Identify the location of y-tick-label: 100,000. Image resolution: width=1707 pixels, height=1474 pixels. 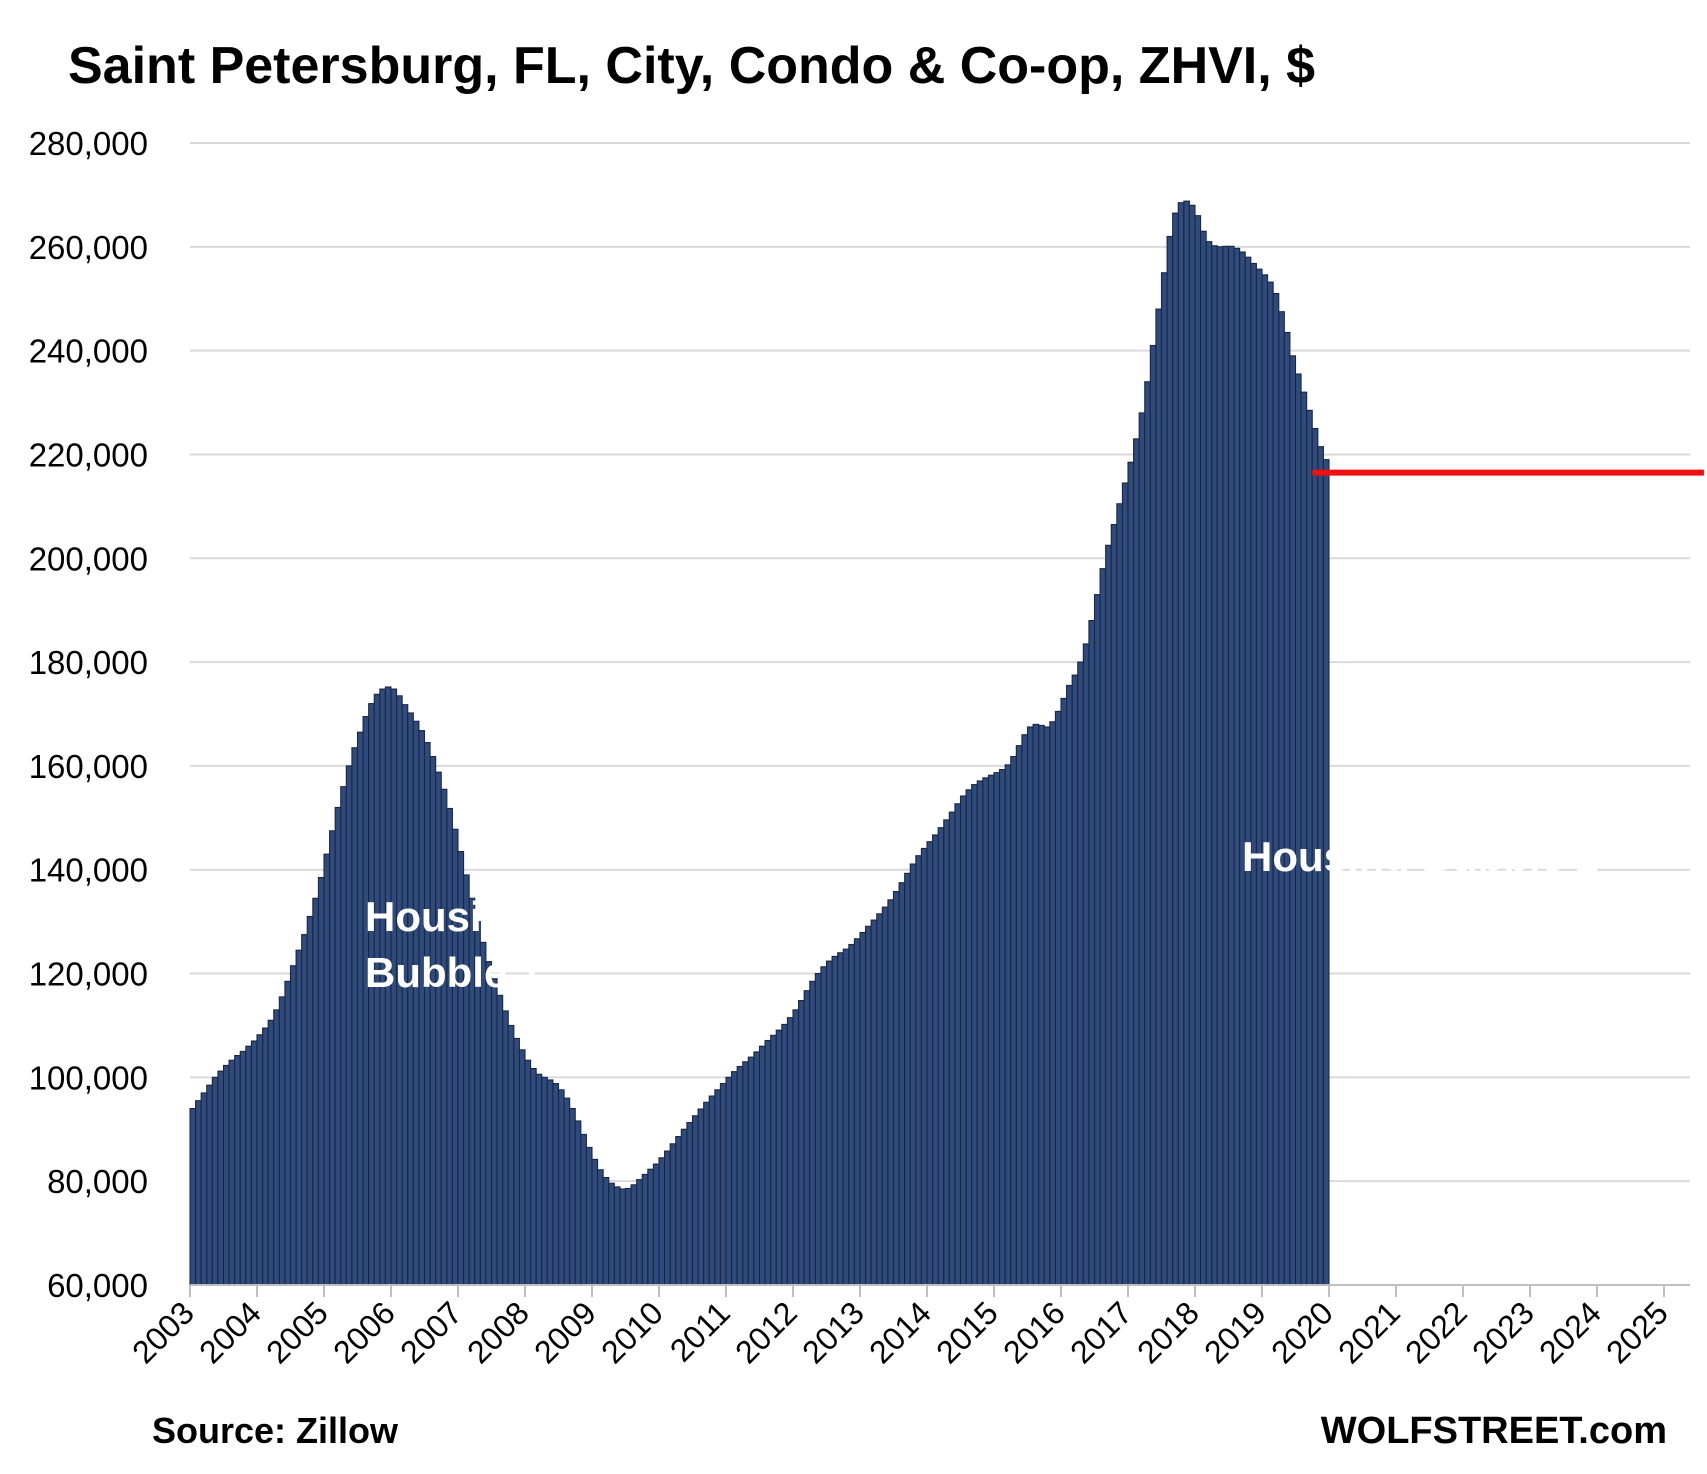
(88, 1077).